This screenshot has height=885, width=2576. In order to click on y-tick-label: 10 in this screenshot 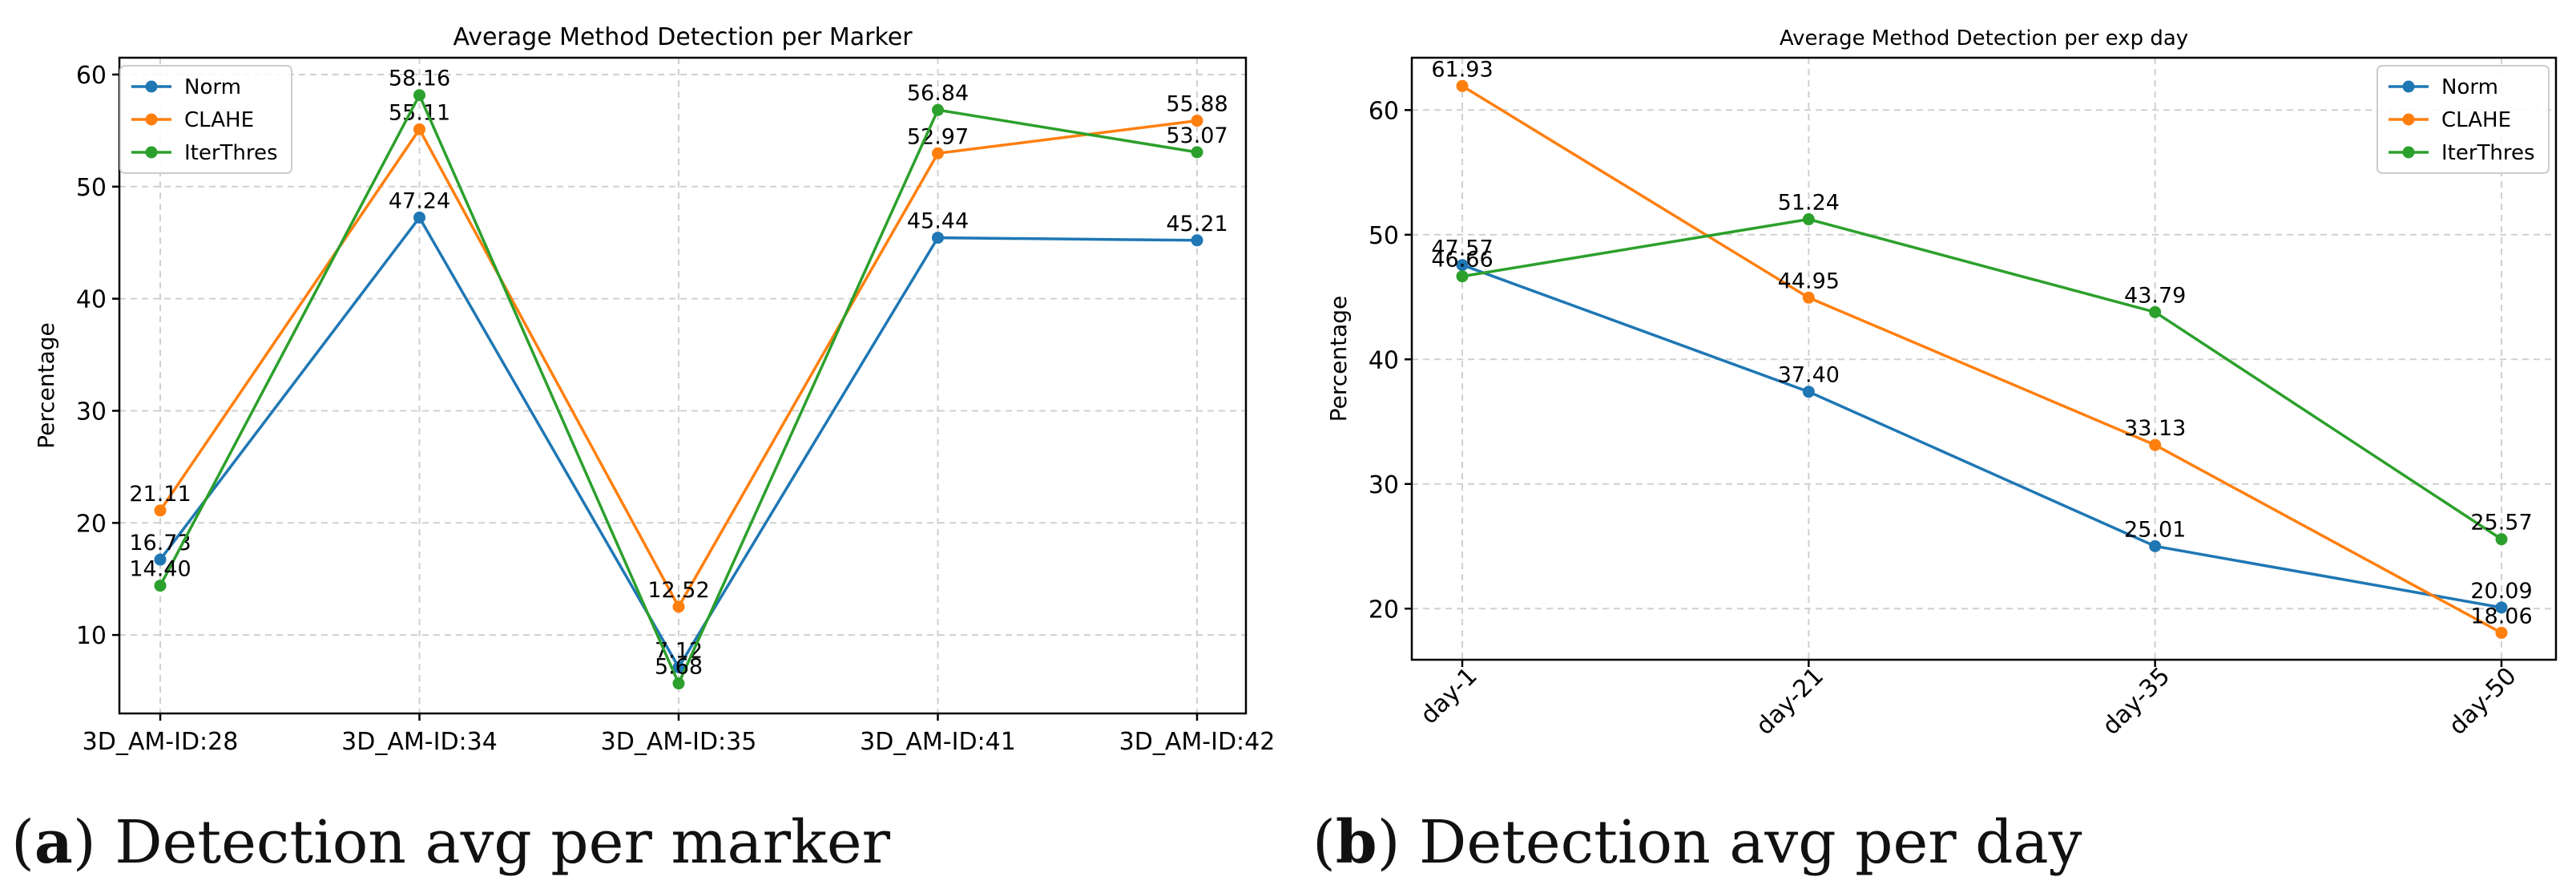, I will do `click(91, 636)`.